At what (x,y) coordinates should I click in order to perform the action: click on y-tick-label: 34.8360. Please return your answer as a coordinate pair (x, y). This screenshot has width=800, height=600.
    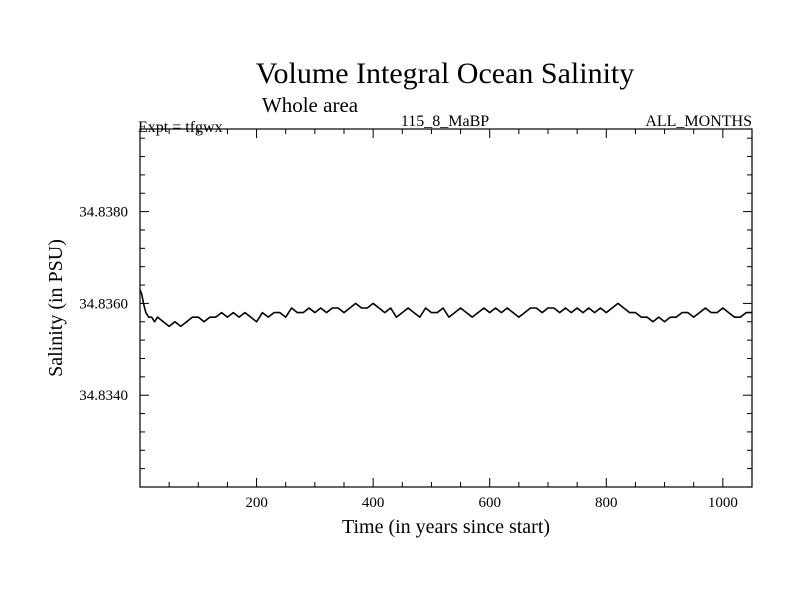
    Looking at the image, I should click on (103, 304).